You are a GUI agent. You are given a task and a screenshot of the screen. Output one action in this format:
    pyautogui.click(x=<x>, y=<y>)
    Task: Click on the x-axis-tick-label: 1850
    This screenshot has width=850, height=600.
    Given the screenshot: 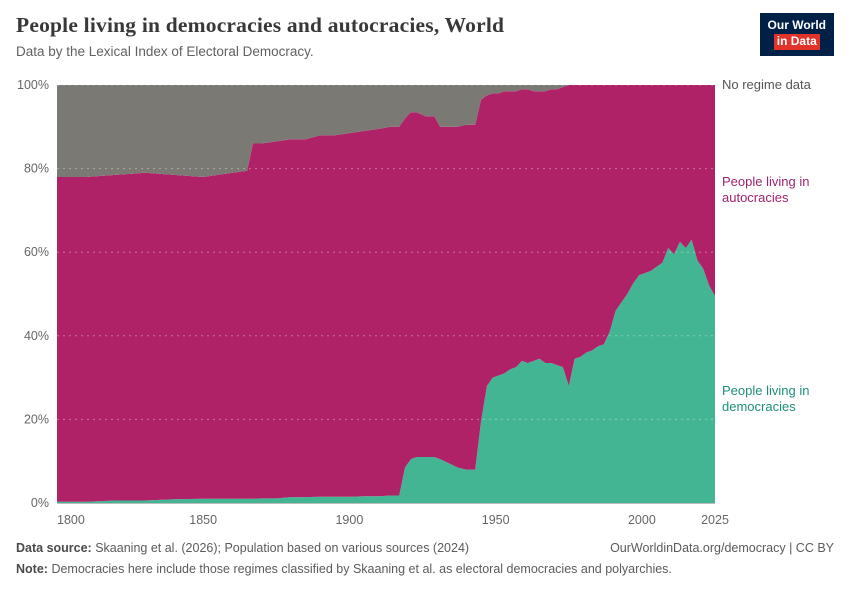 What is the action you would take?
    pyautogui.click(x=203, y=520)
    